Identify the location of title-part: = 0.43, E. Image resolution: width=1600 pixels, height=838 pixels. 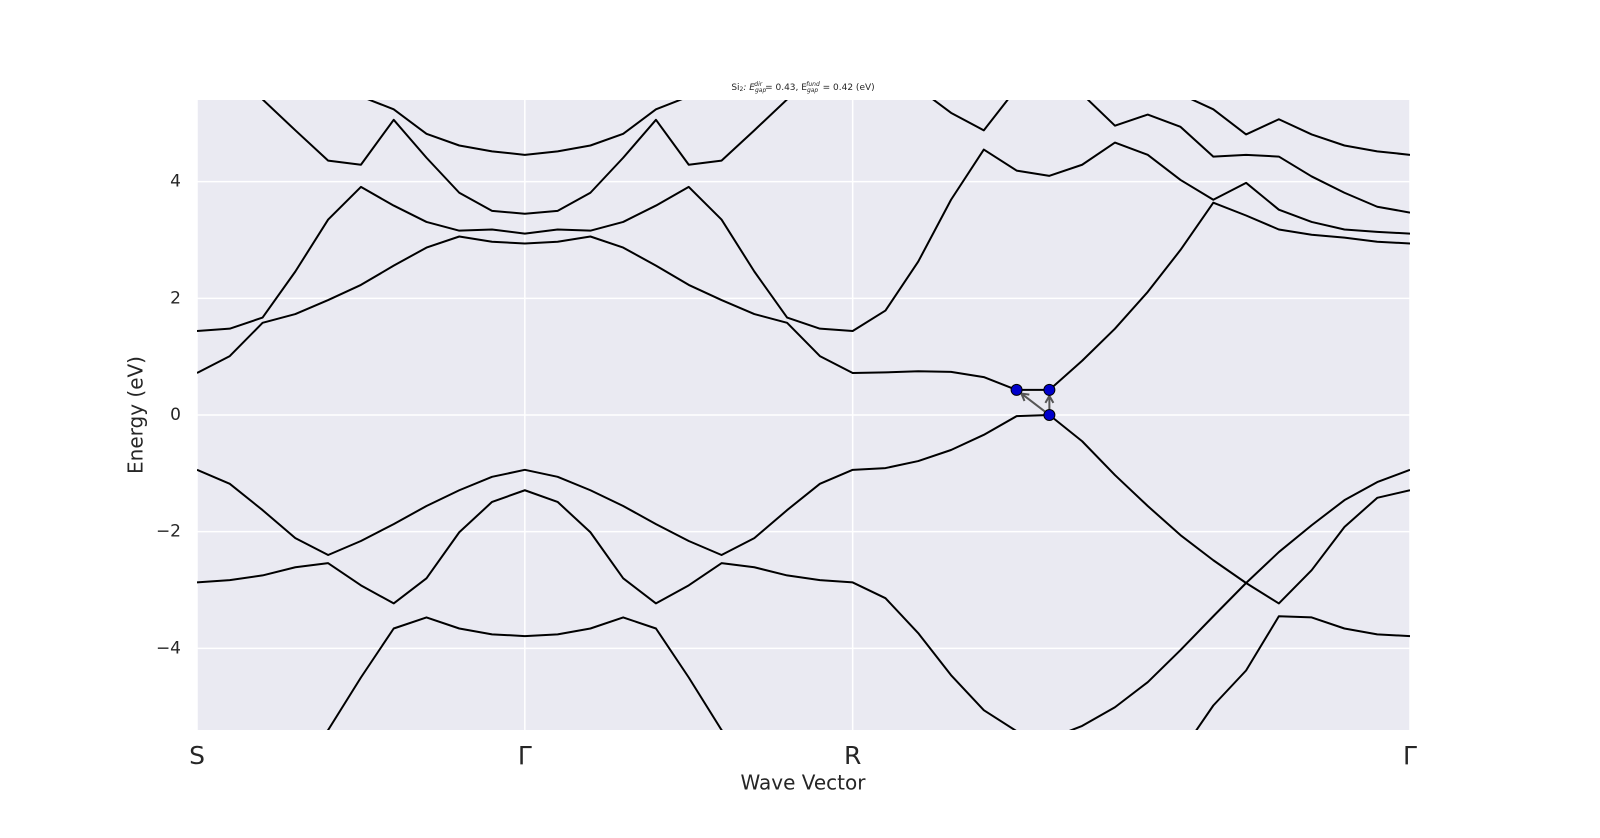
(784, 88).